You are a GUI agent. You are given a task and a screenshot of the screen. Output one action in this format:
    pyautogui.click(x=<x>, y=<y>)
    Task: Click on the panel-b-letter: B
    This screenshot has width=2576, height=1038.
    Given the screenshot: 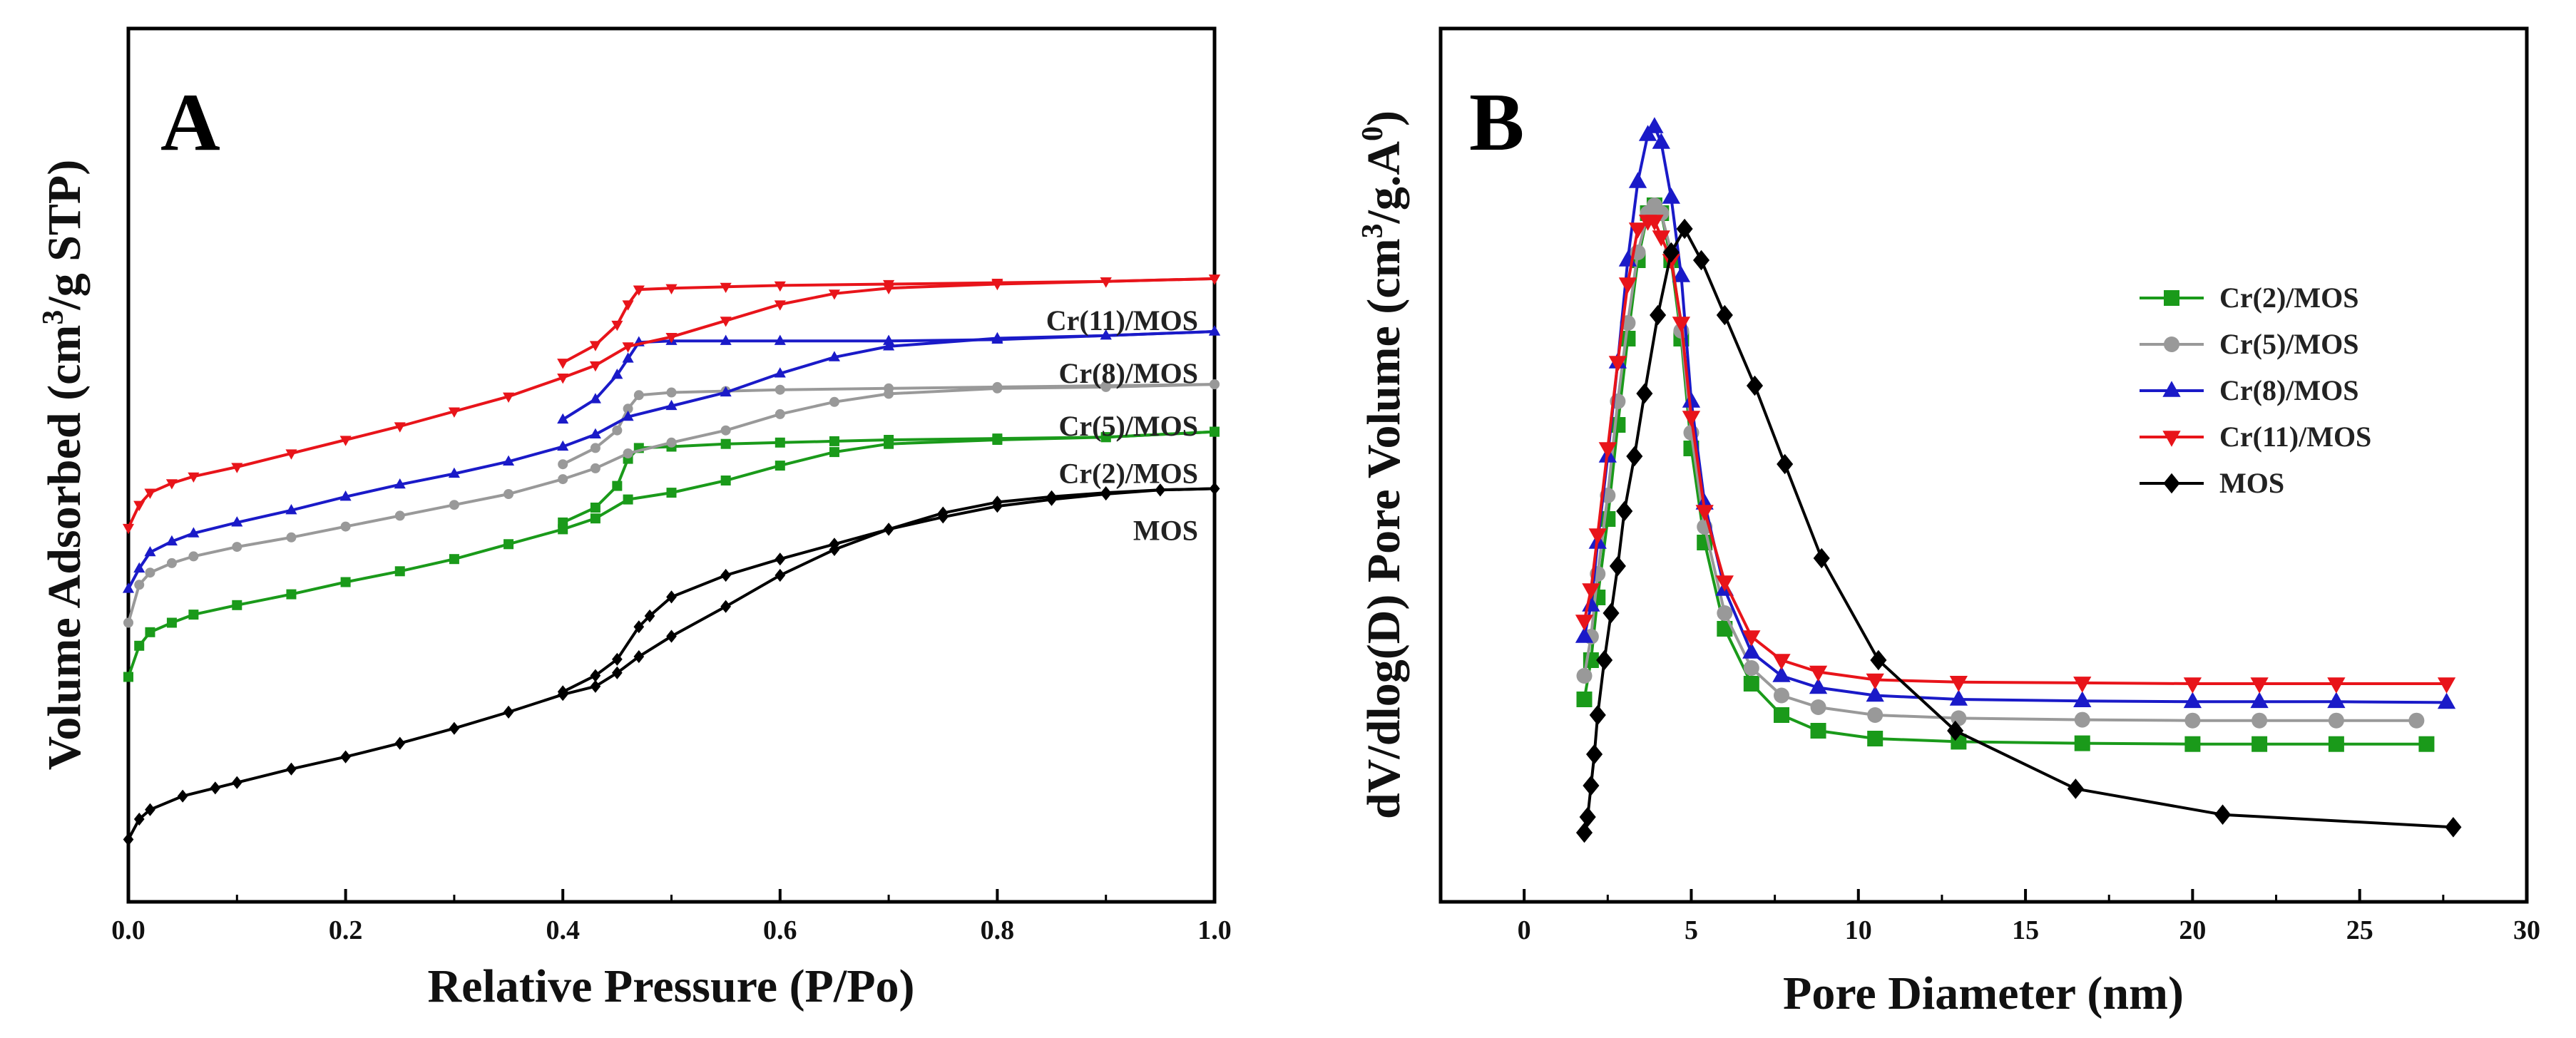 What is the action you would take?
    pyautogui.click(x=1496, y=122)
    